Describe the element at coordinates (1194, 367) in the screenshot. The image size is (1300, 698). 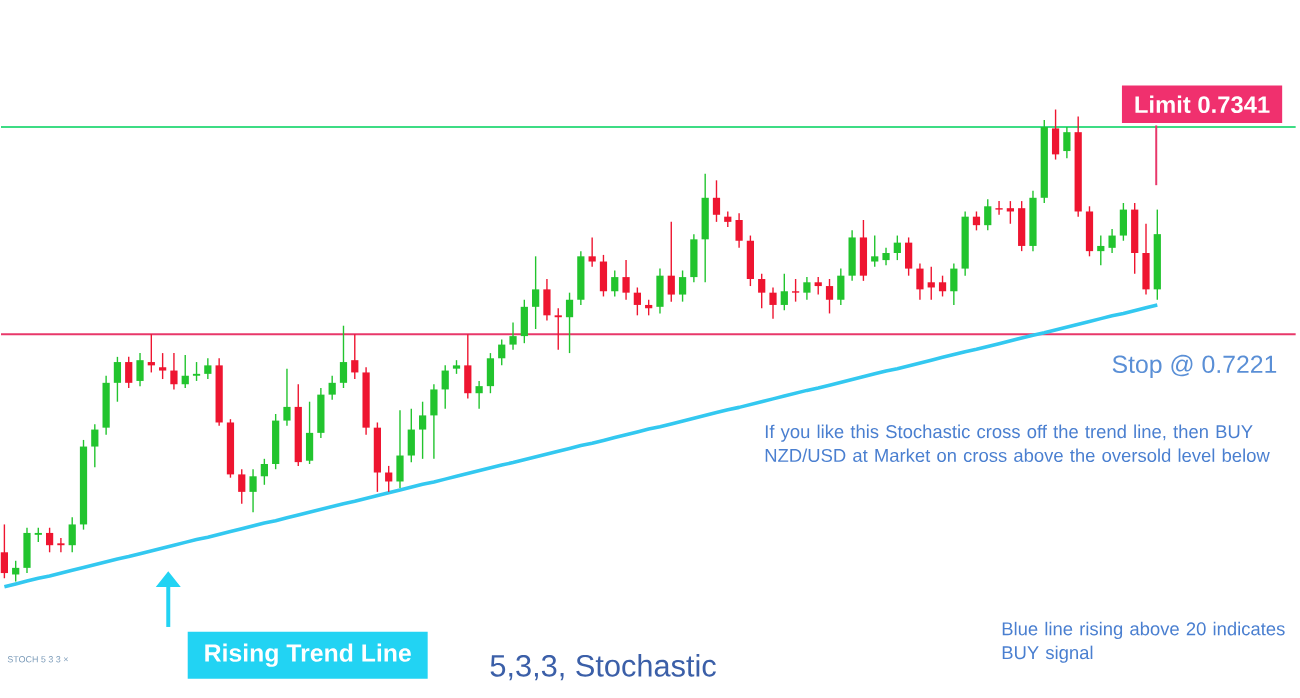
I see `ref-line-label: Stop @ 0.7221` at that location.